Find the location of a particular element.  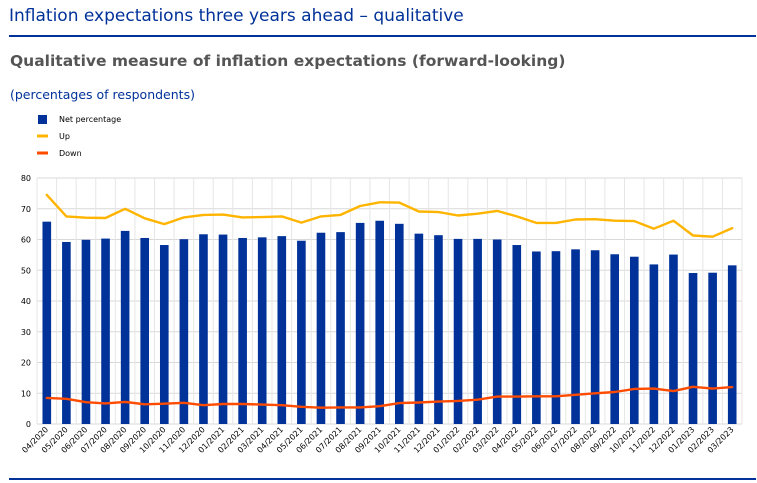

y-tick-label: 80 is located at coordinates (26, 178).